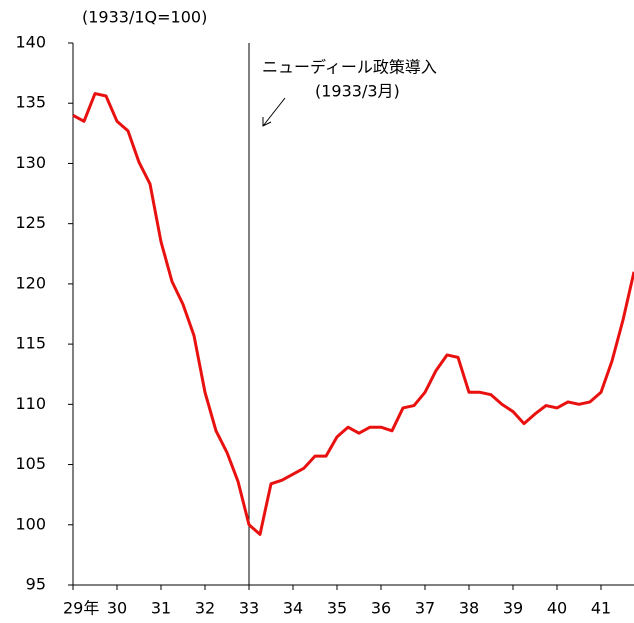 This screenshot has width=634, height=623. I want to click on y-tick-label: 100, so click(30, 523).